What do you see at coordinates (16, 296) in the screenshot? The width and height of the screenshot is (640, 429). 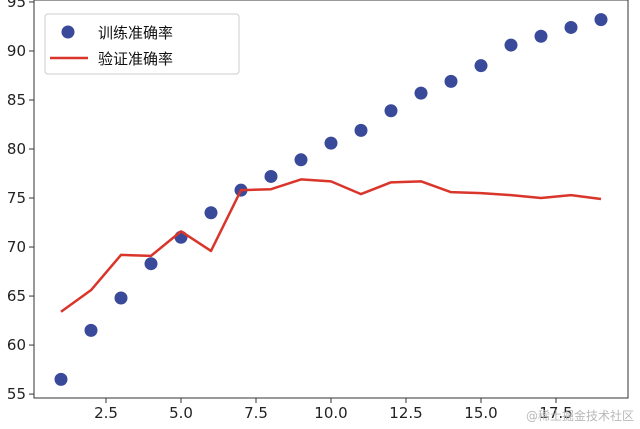 I see `y-tick-label: 65` at bounding box center [16, 296].